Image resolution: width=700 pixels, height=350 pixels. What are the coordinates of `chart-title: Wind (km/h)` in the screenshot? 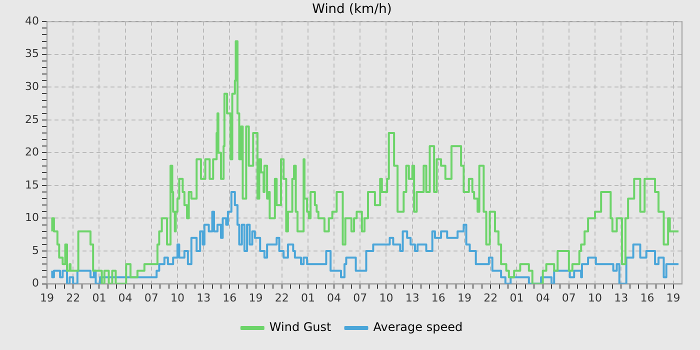 It's located at (352, 10).